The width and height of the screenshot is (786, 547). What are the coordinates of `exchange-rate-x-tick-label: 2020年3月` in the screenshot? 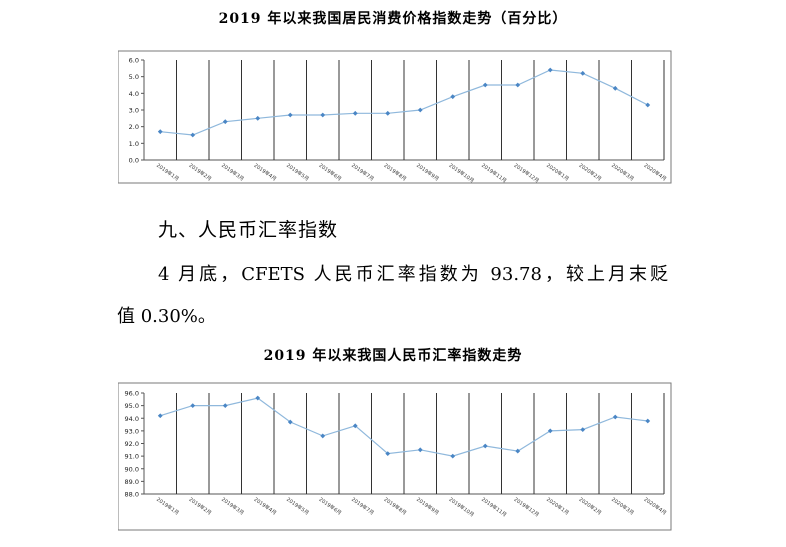 It's located at (622, 506).